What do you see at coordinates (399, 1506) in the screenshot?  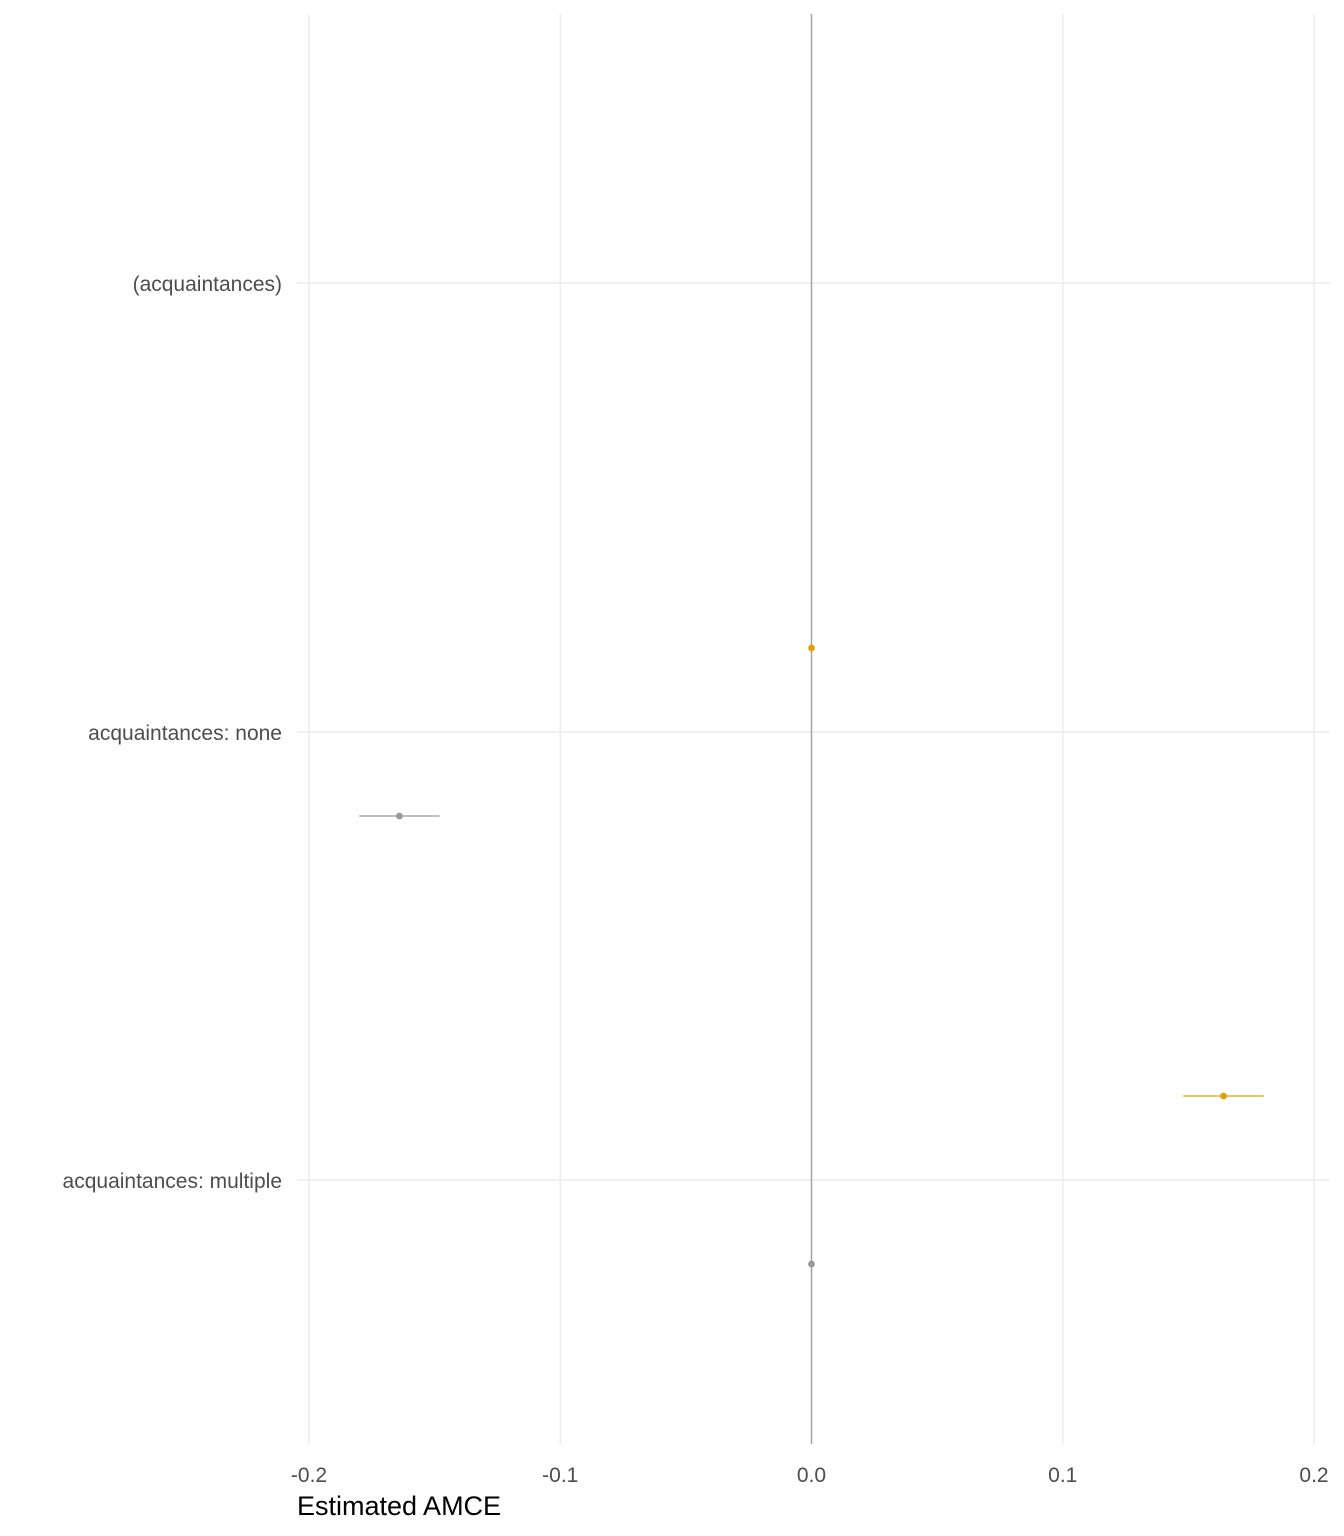 I see `x-axis-title: Estimated AMCE` at bounding box center [399, 1506].